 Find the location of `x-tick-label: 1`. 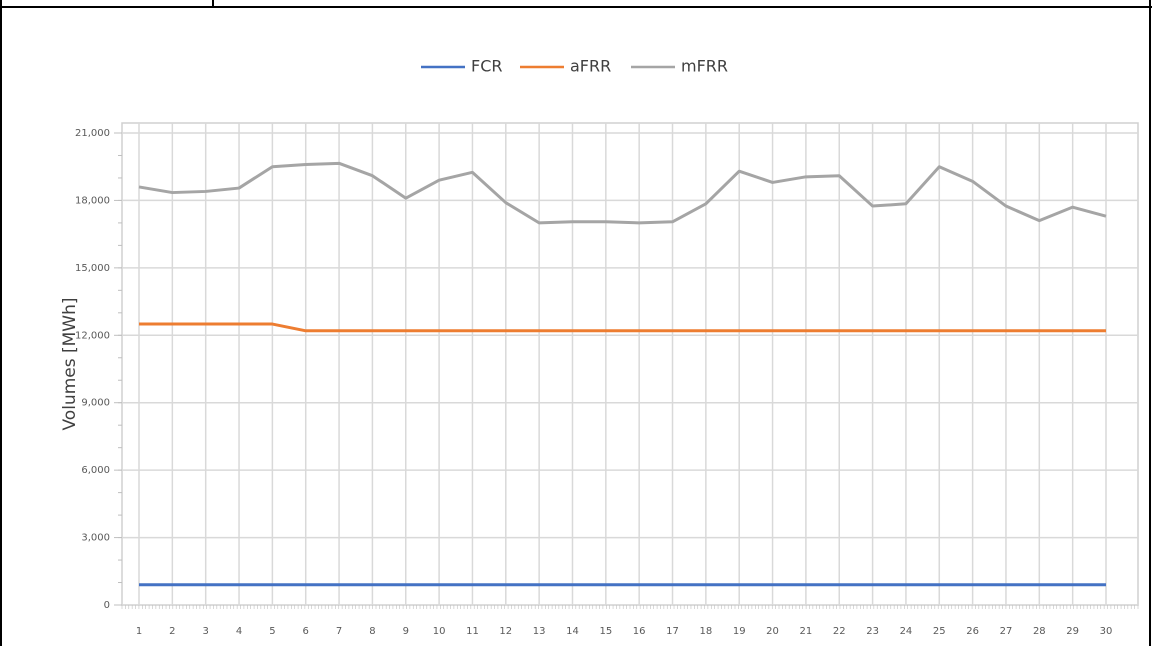

x-tick-label: 1 is located at coordinates (139, 631).